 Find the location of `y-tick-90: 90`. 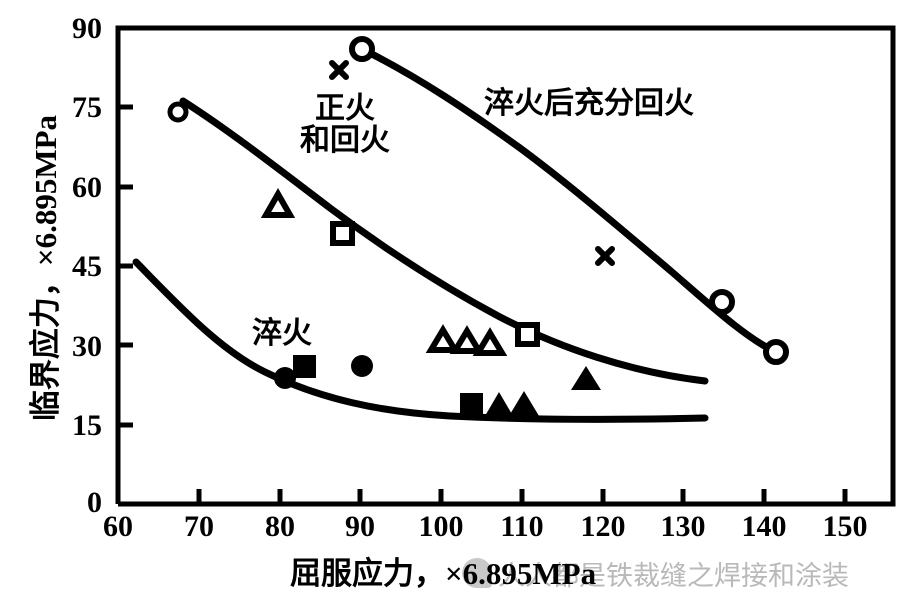

y-tick-90: 90 is located at coordinates (87, 28).